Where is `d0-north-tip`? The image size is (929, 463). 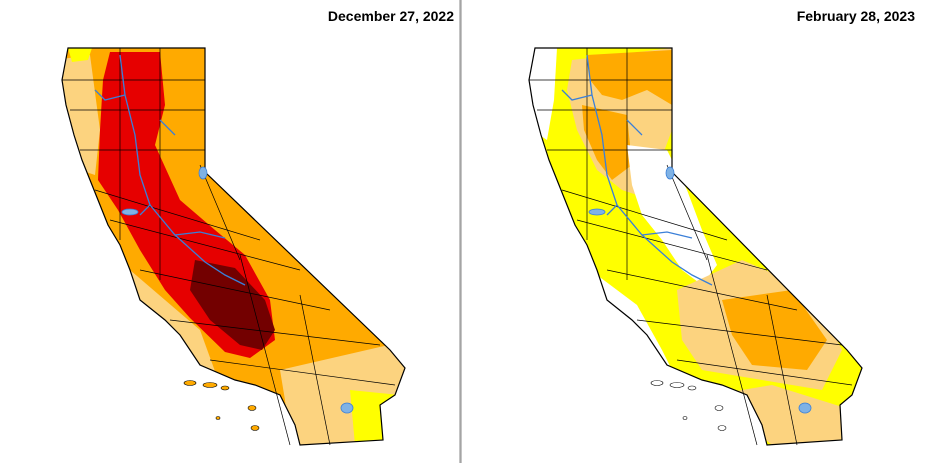
d0-north-tip is located at coordinates (80, 55).